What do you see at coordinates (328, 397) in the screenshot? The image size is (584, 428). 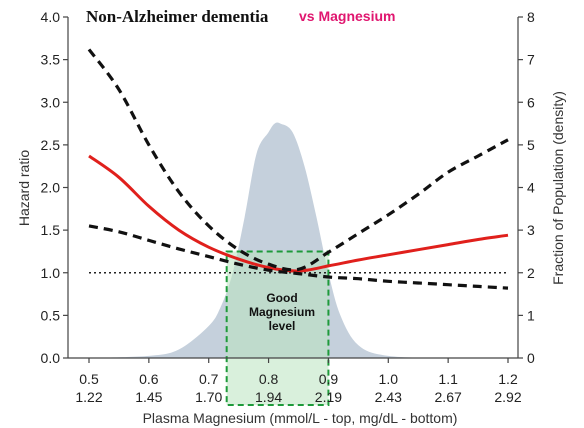 I see `x-tick-label-bottom: 2.19` at bounding box center [328, 397].